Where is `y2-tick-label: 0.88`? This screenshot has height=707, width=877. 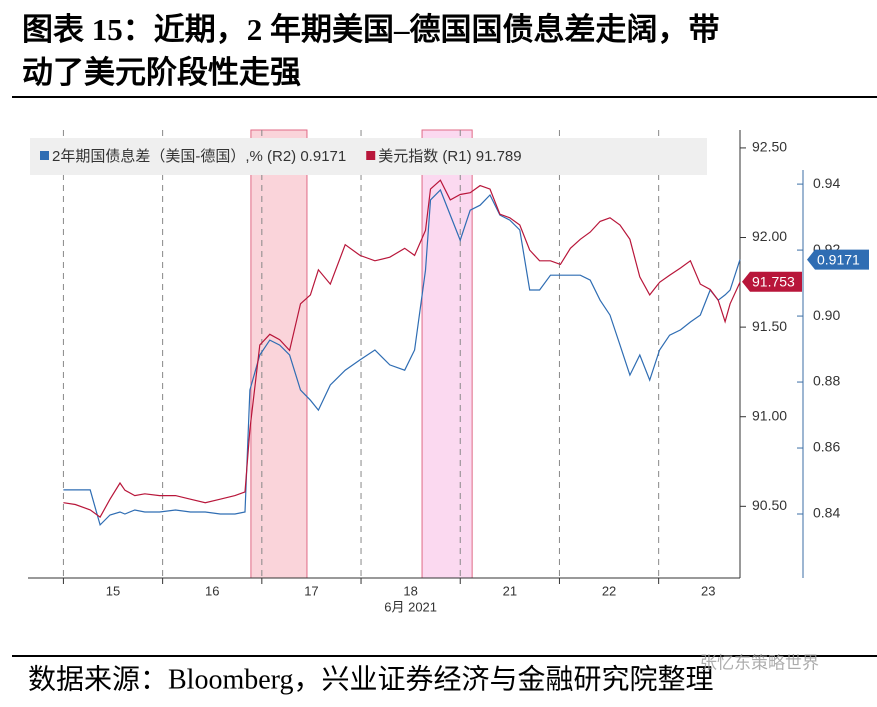 y2-tick-label: 0.88 is located at coordinates (826, 381).